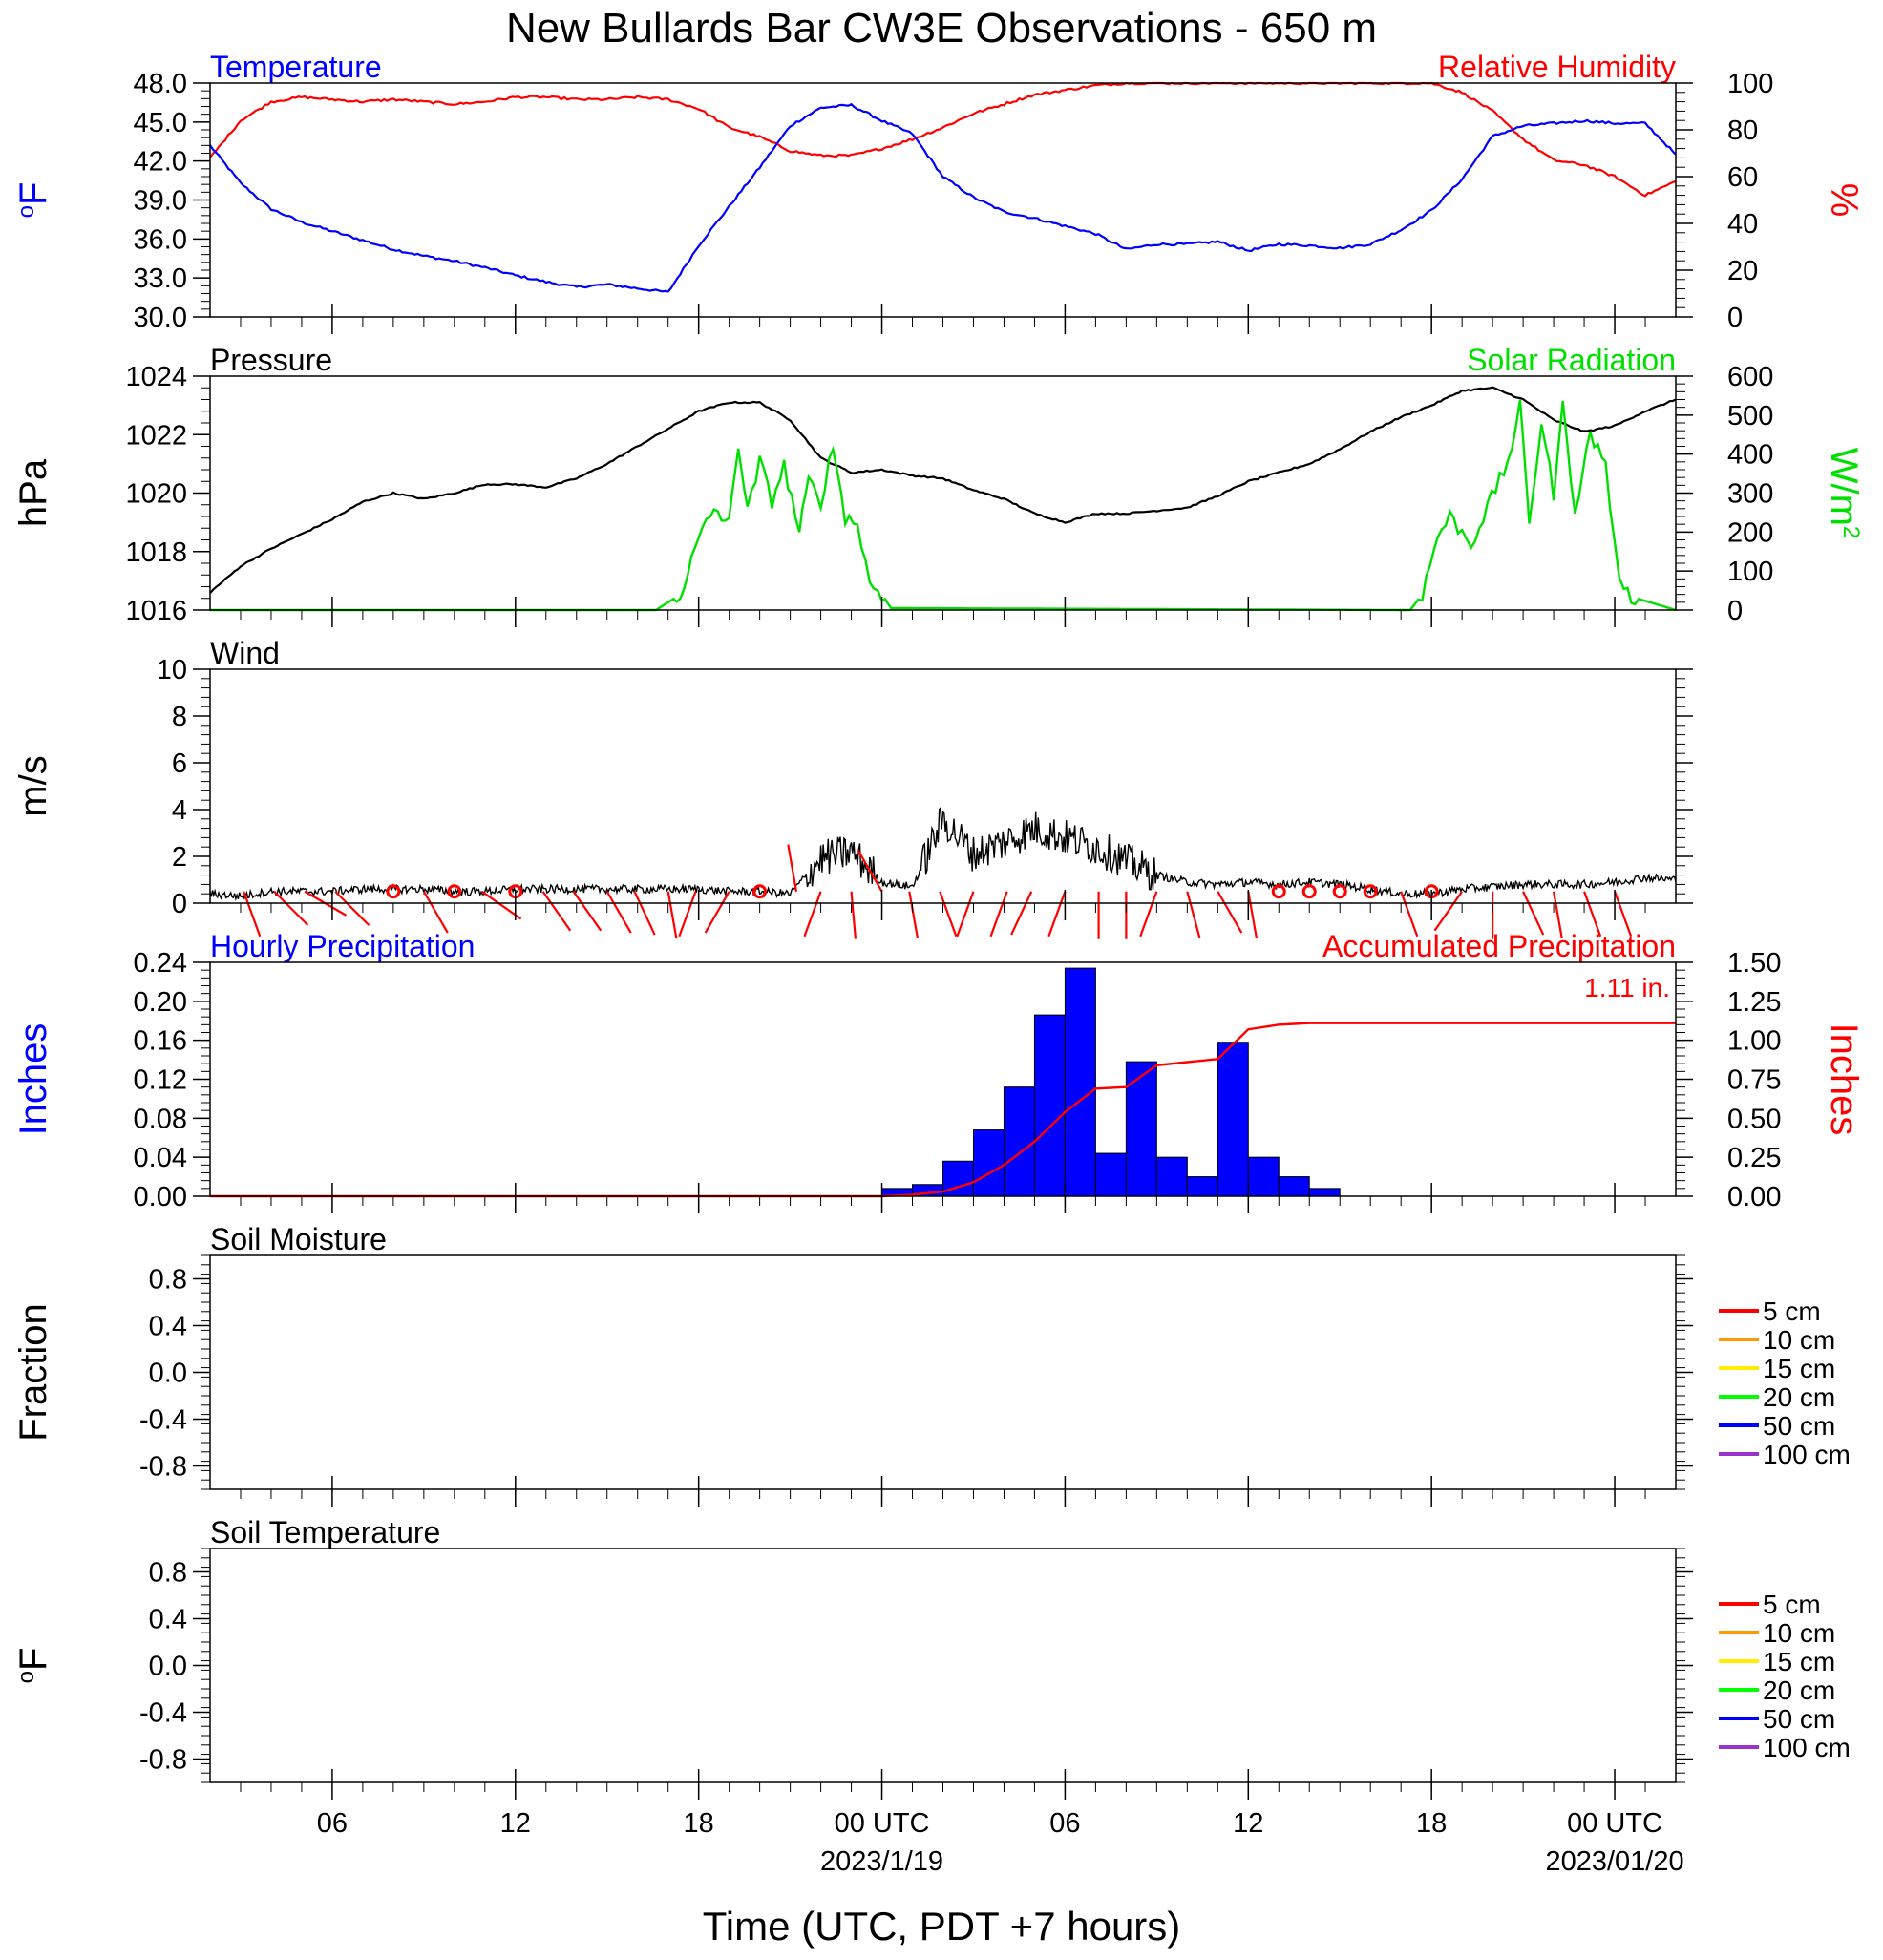 The width and height of the screenshot is (1883, 1960). What do you see at coordinates (1627, 987) in the screenshot?
I see `accumulated-total-label: 1.11 in.` at bounding box center [1627, 987].